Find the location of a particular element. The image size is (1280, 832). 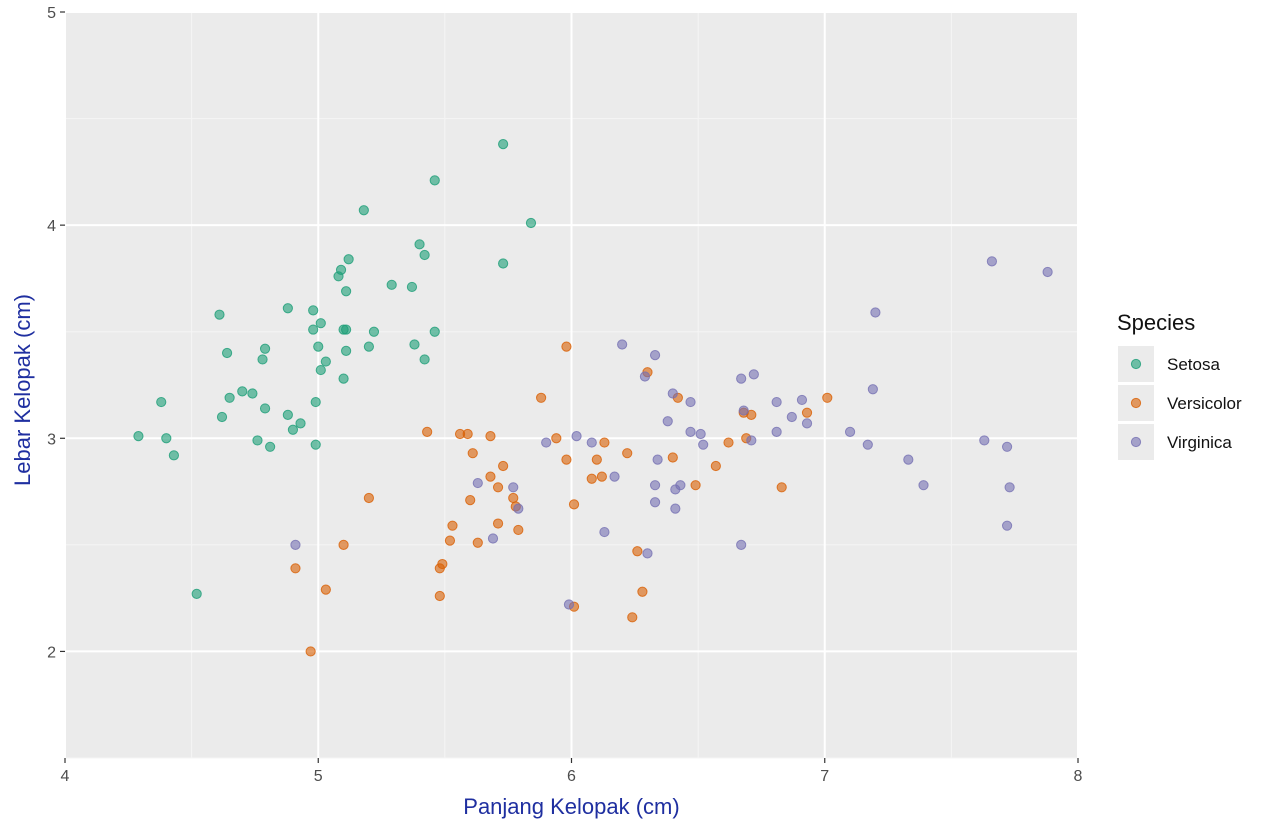

x-tick-label: 6 is located at coordinates (571, 776).